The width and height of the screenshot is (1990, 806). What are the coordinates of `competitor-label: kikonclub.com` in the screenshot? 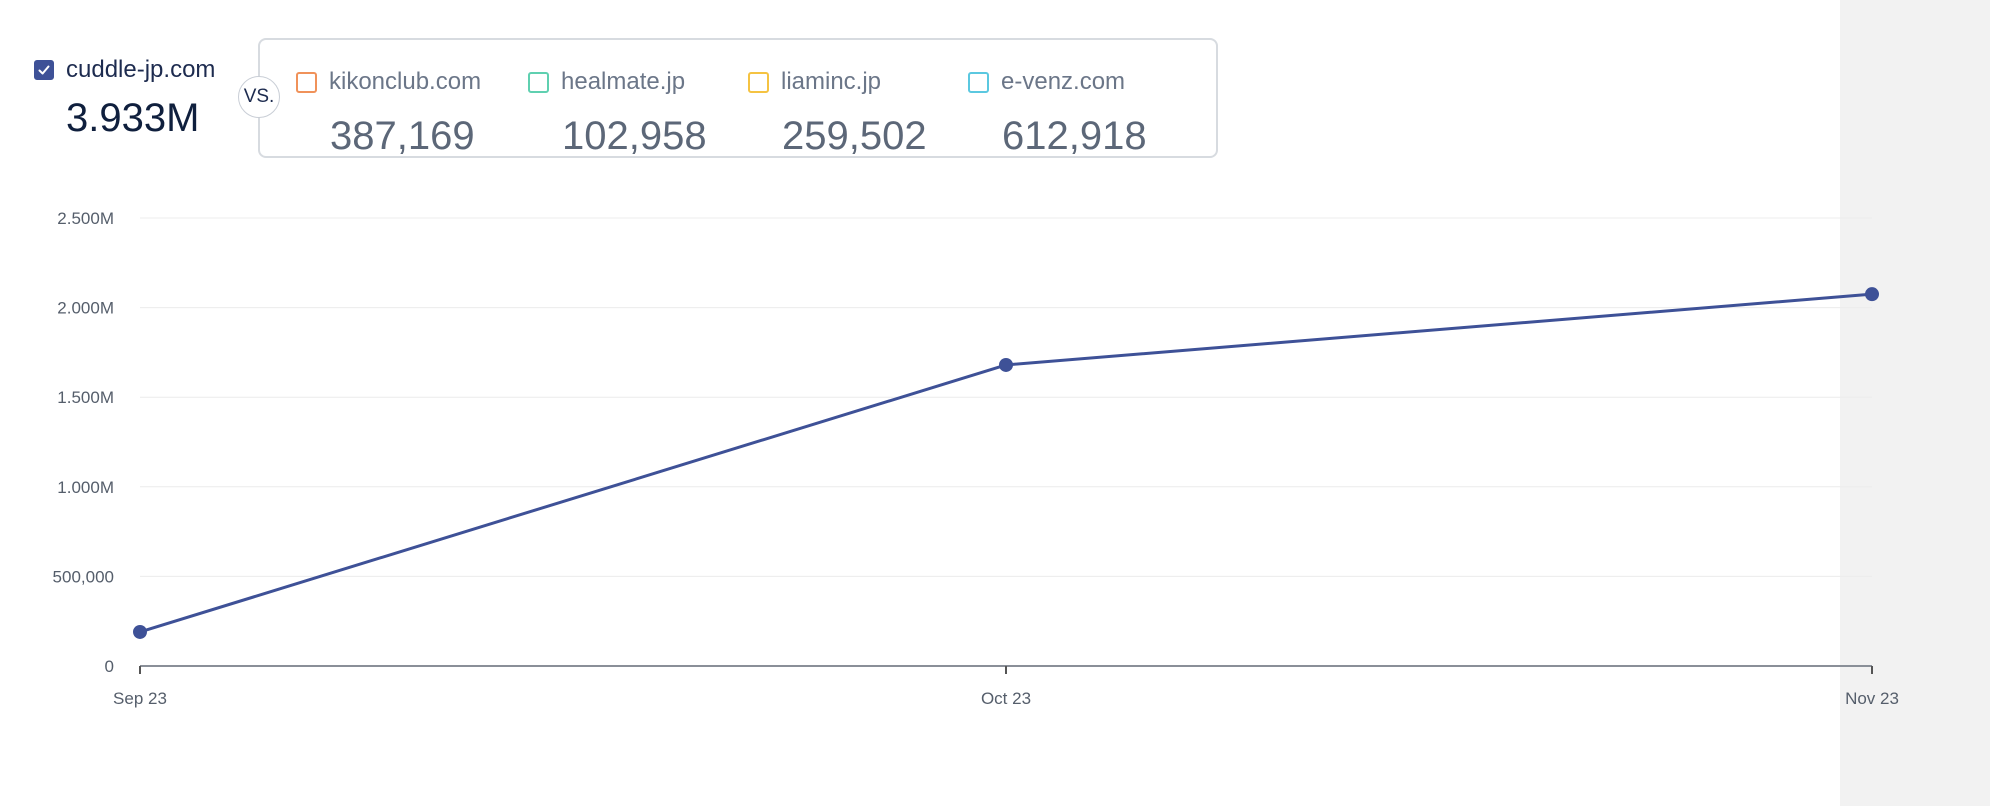 It's located at (405, 81).